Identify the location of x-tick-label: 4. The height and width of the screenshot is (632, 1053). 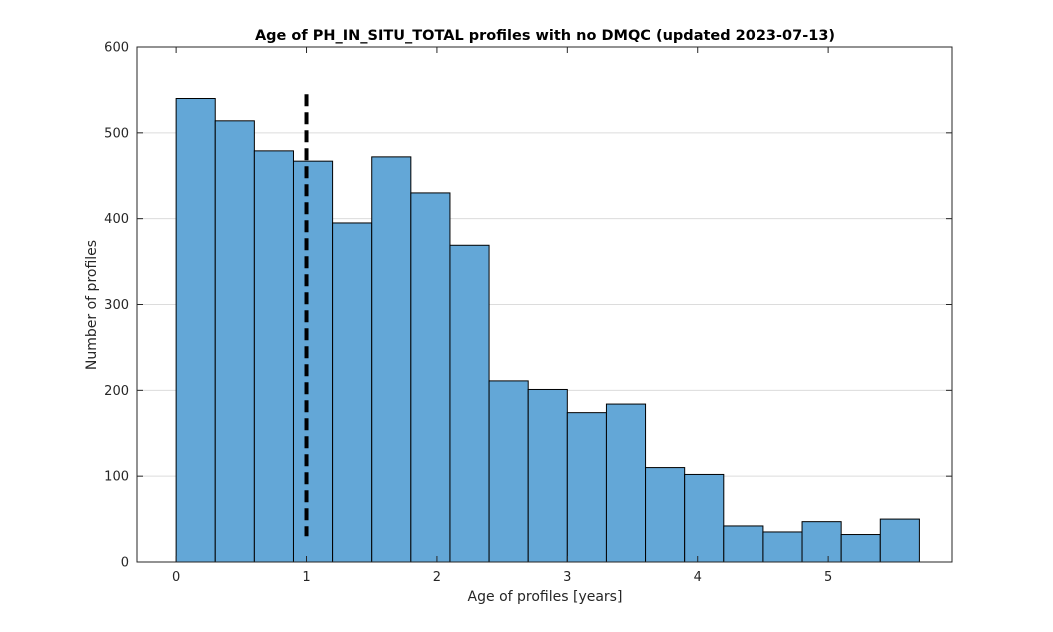
(698, 577).